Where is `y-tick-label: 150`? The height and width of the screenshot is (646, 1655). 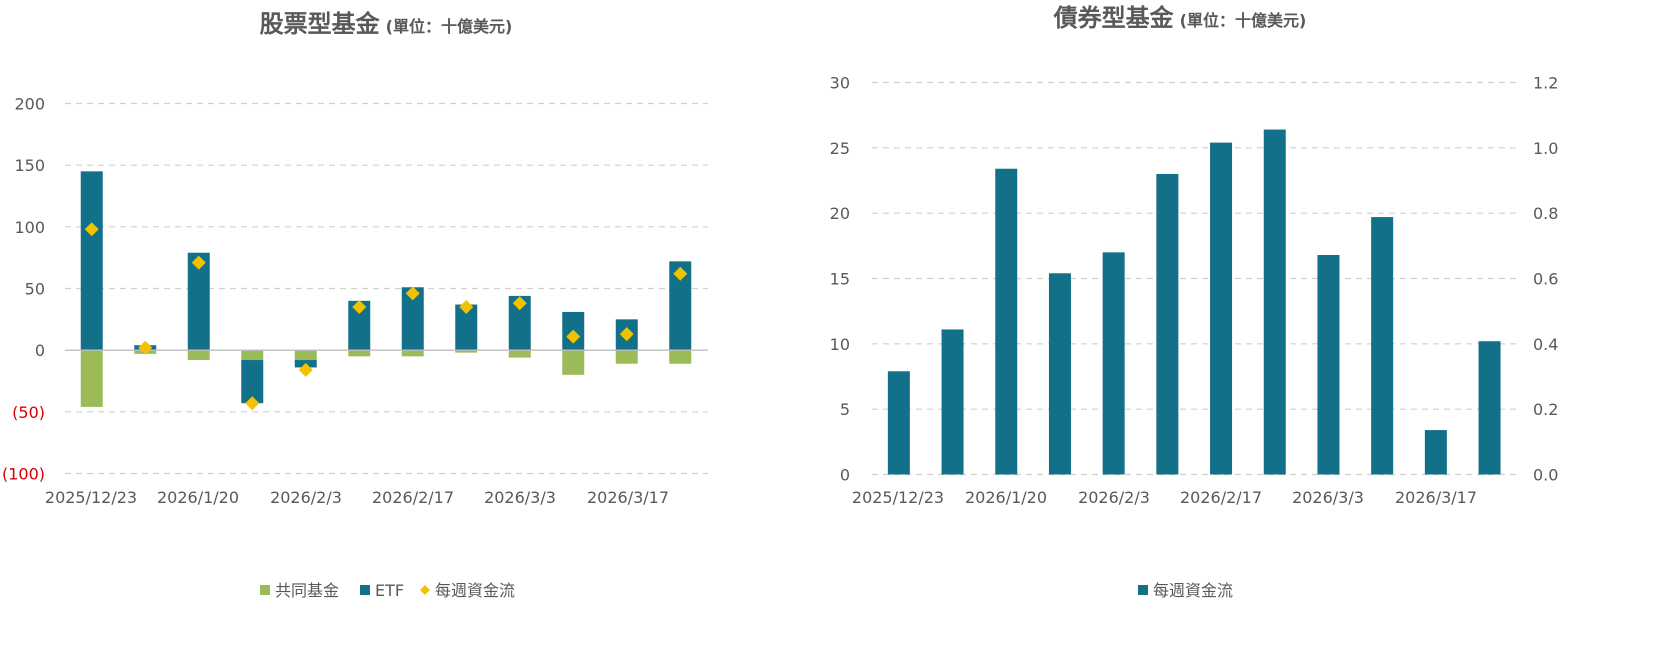 y-tick-label: 150 is located at coordinates (29, 165).